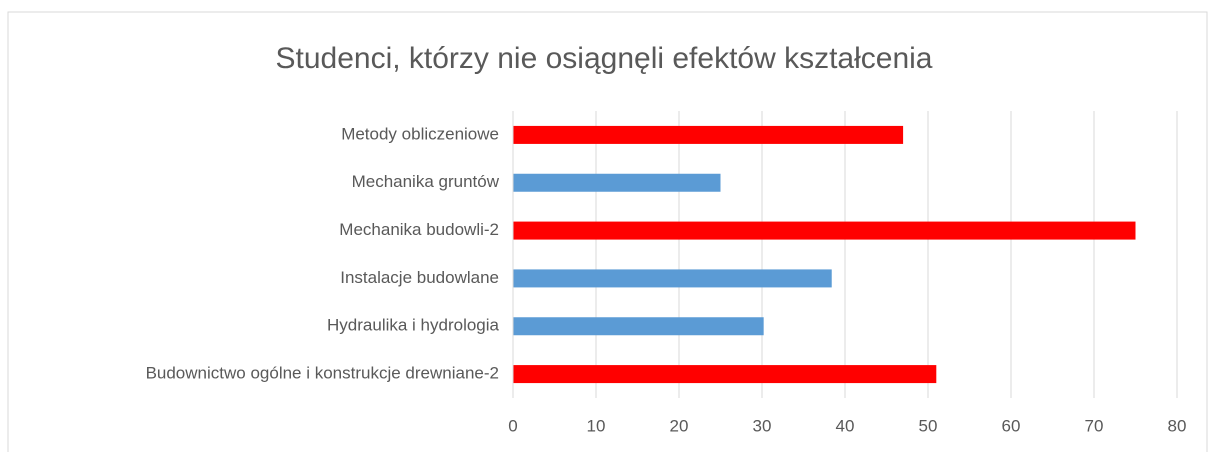 This screenshot has height=452, width=1208. Describe the element at coordinates (928, 425) in the screenshot. I see `x-tick-label: 50` at that location.